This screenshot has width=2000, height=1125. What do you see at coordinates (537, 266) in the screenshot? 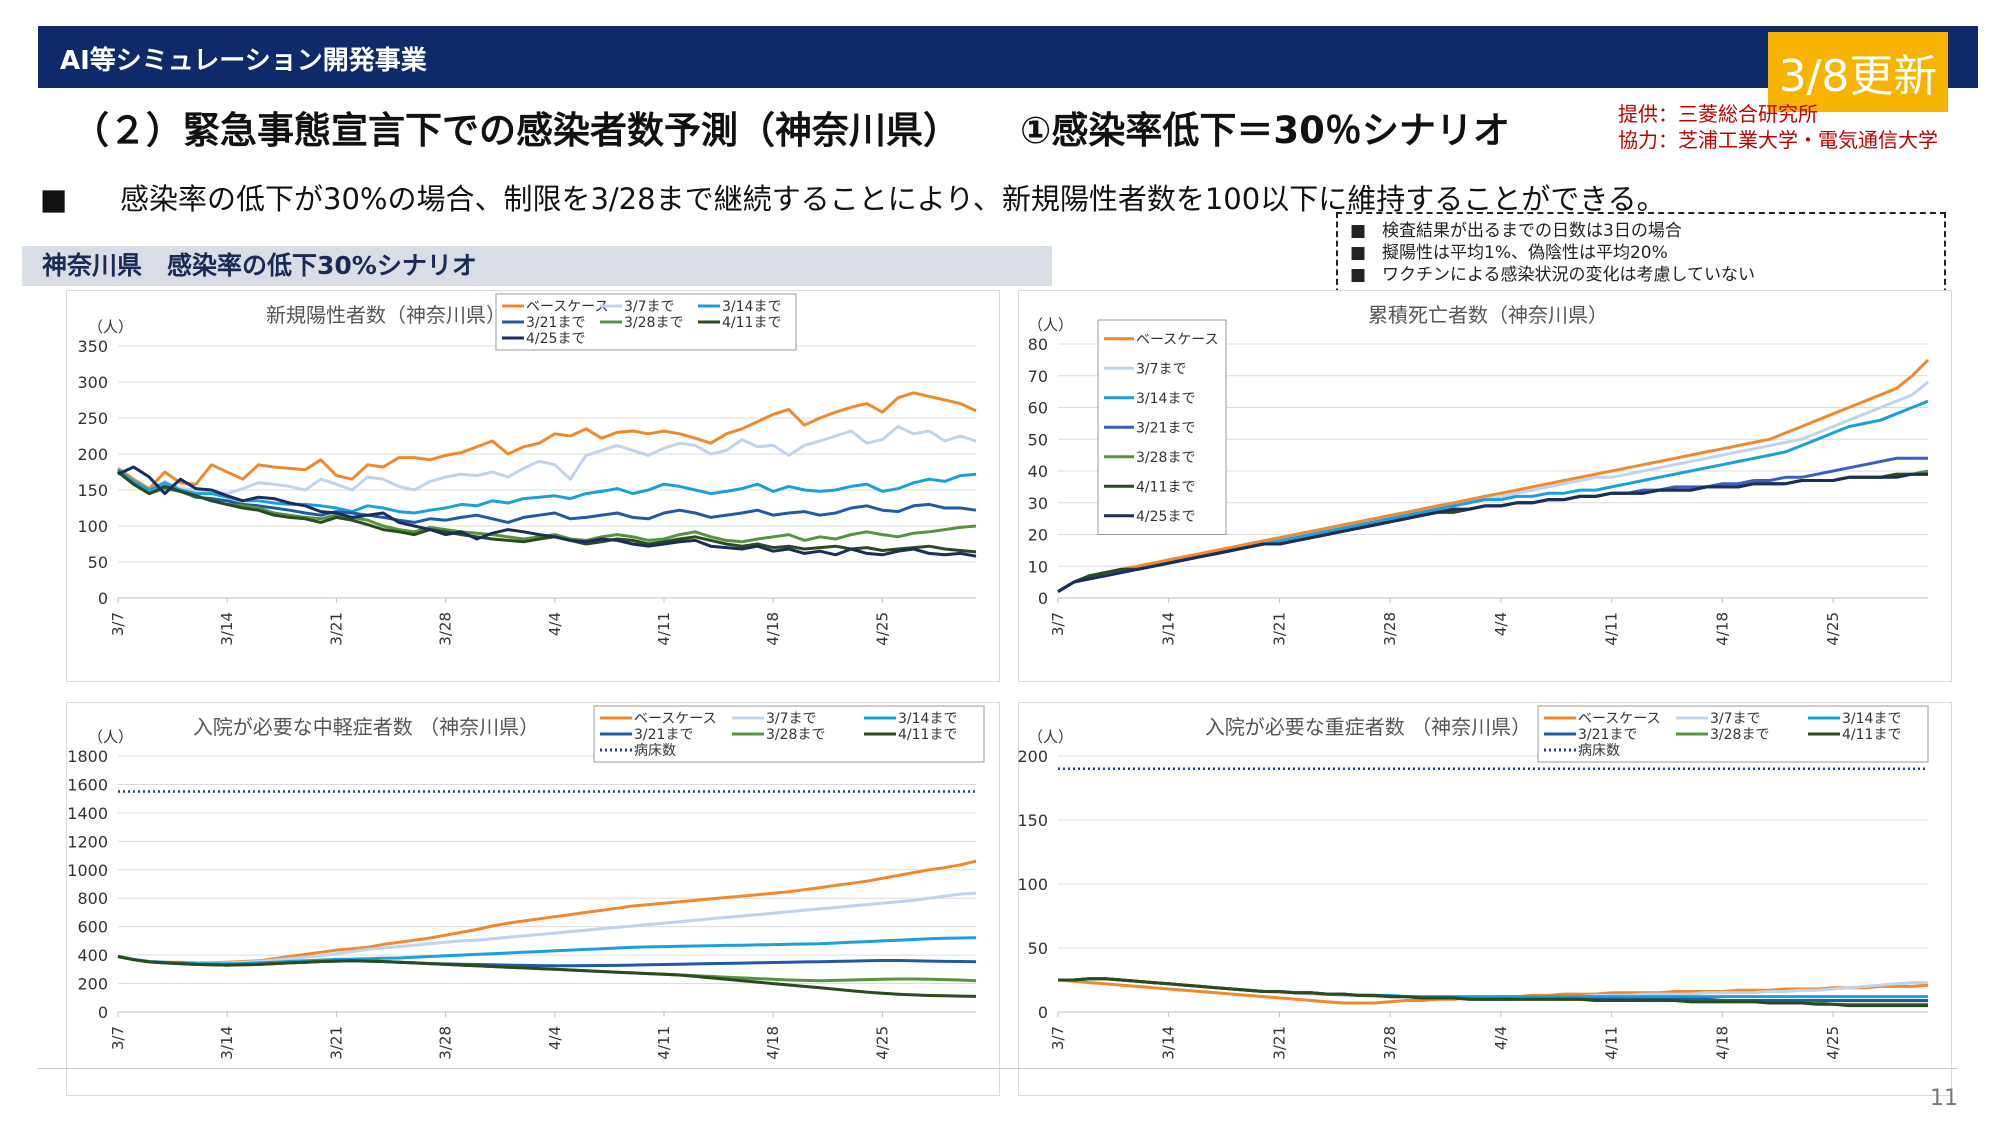
I see `section-label: 神奈川県 感染率の低下30%シナリオ` at bounding box center [537, 266].